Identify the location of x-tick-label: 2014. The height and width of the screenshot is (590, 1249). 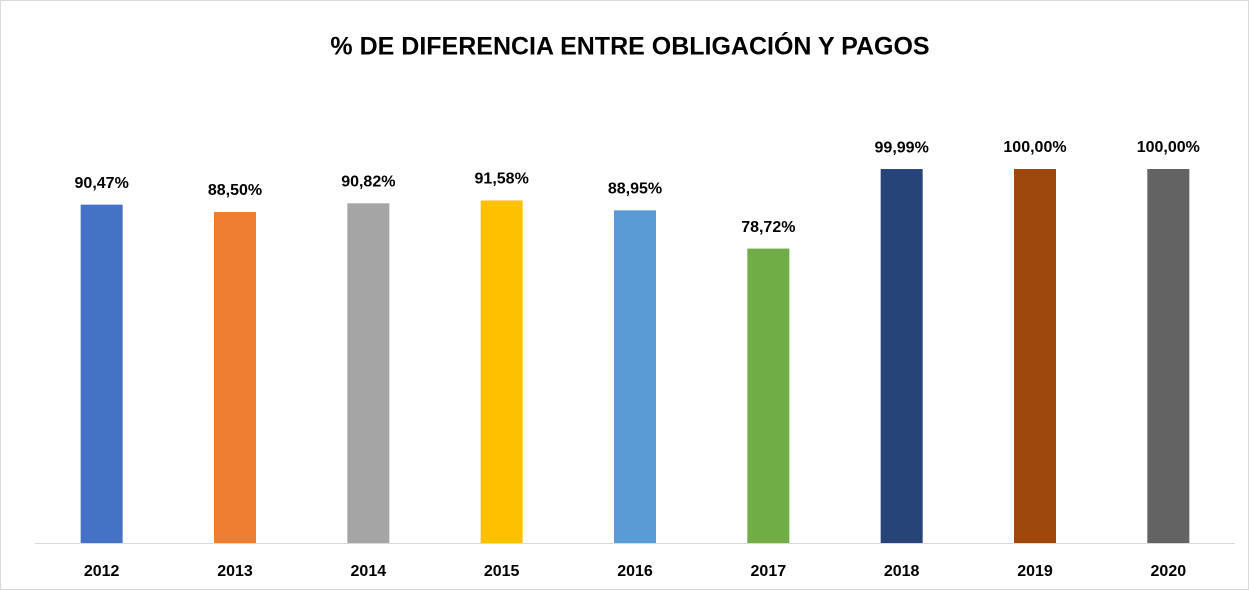
(369, 571).